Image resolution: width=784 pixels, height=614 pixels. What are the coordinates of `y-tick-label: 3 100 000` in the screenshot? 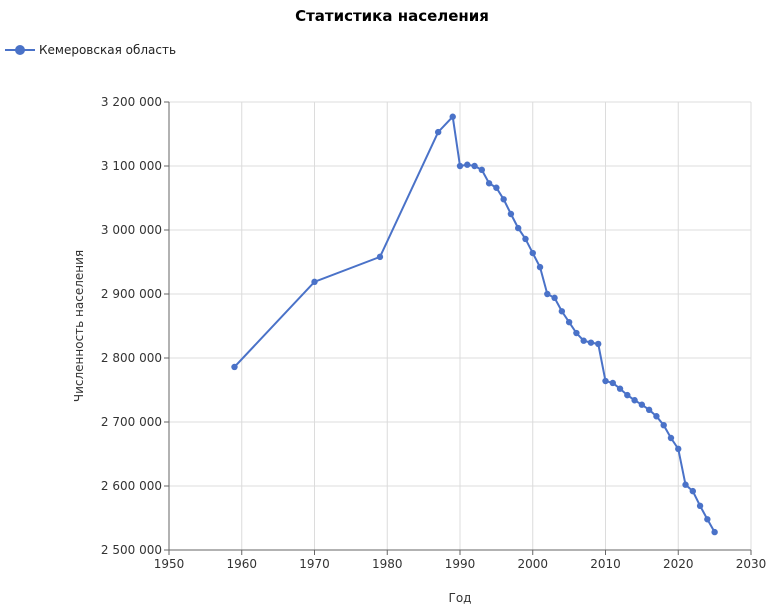 It's located at (131, 166).